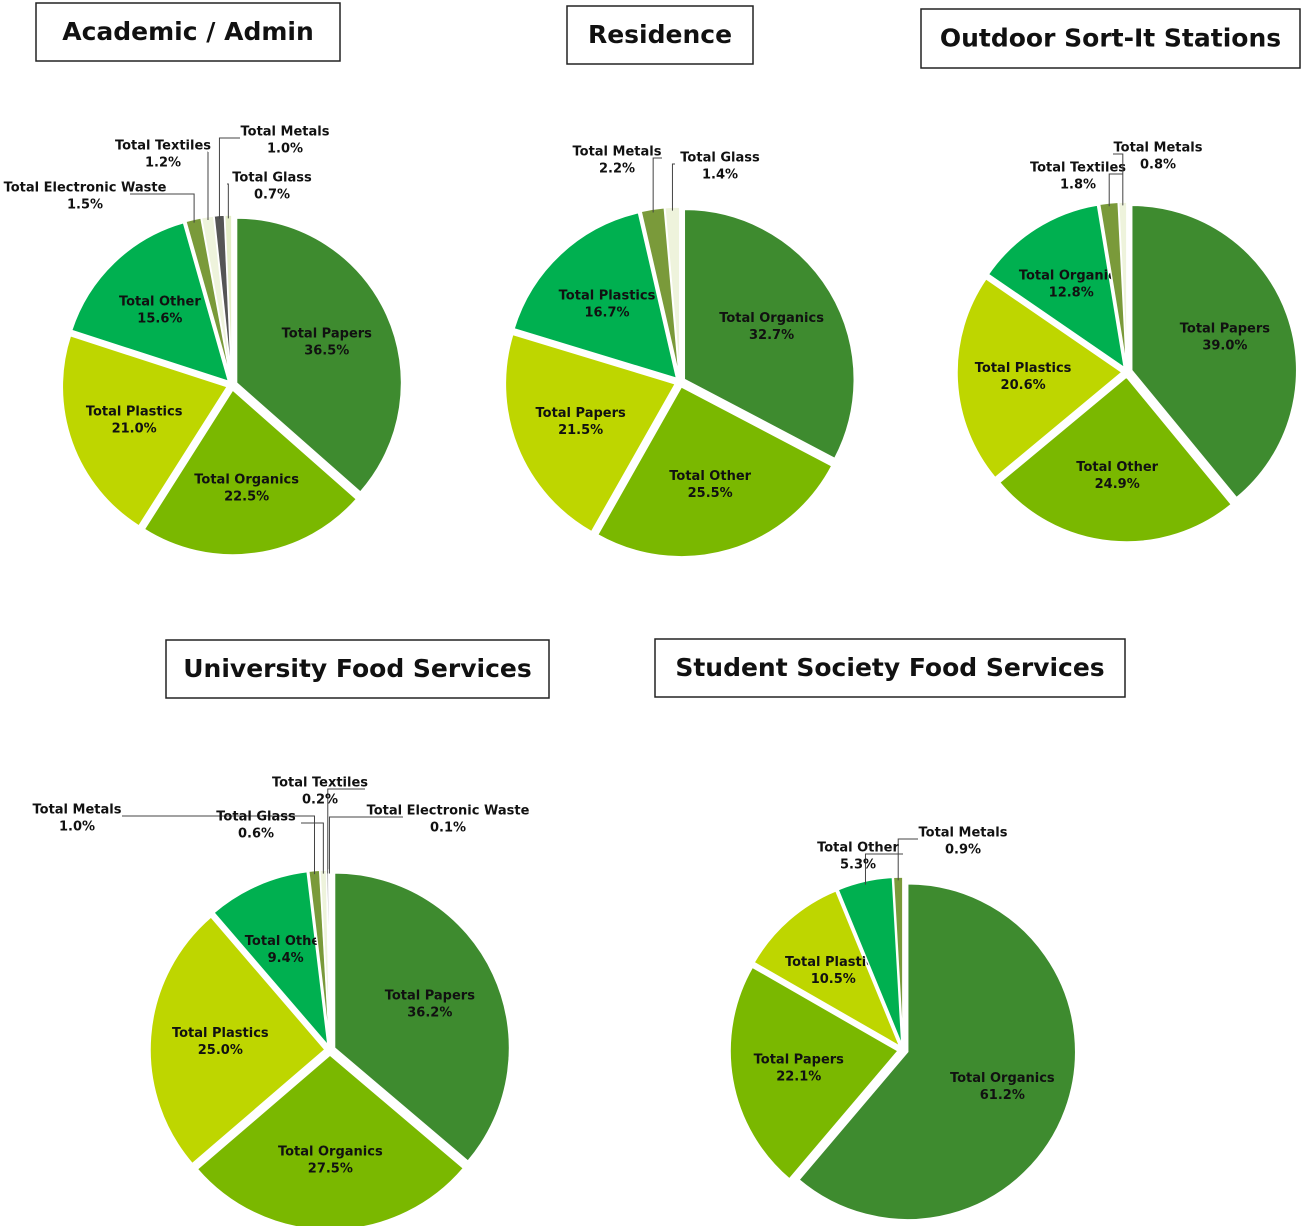  What do you see at coordinates (720, 175) in the screenshot?
I see `slice-value-label: 1.4%` at bounding box center [720, 175].